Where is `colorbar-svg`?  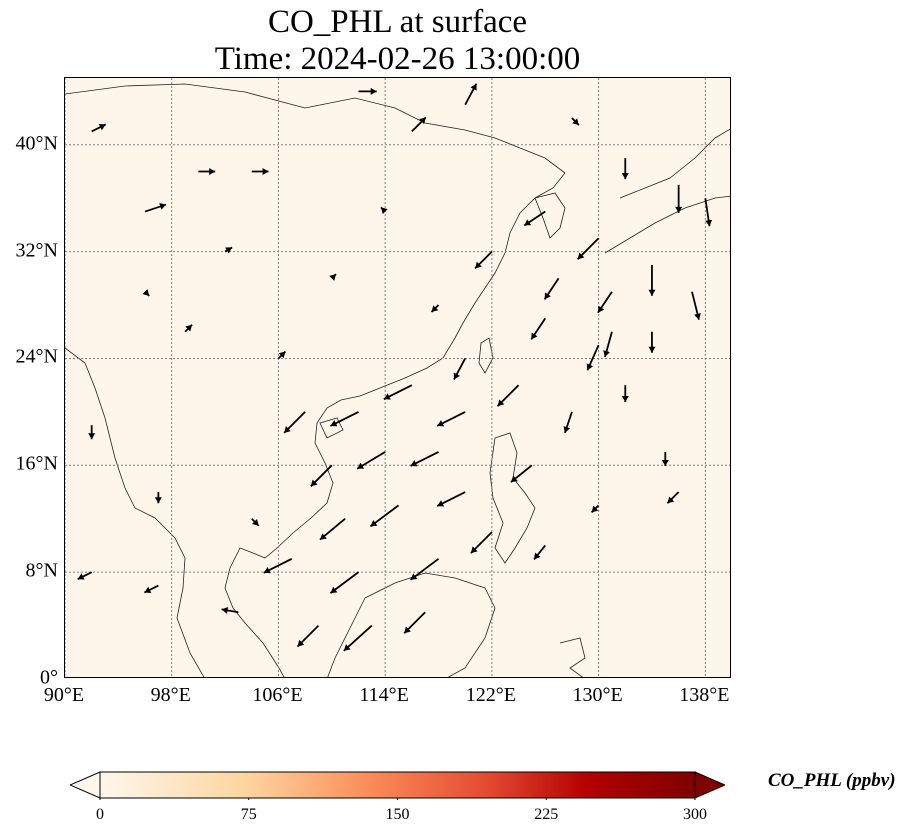
colorbar-svg is located at coordinates (397, 785).